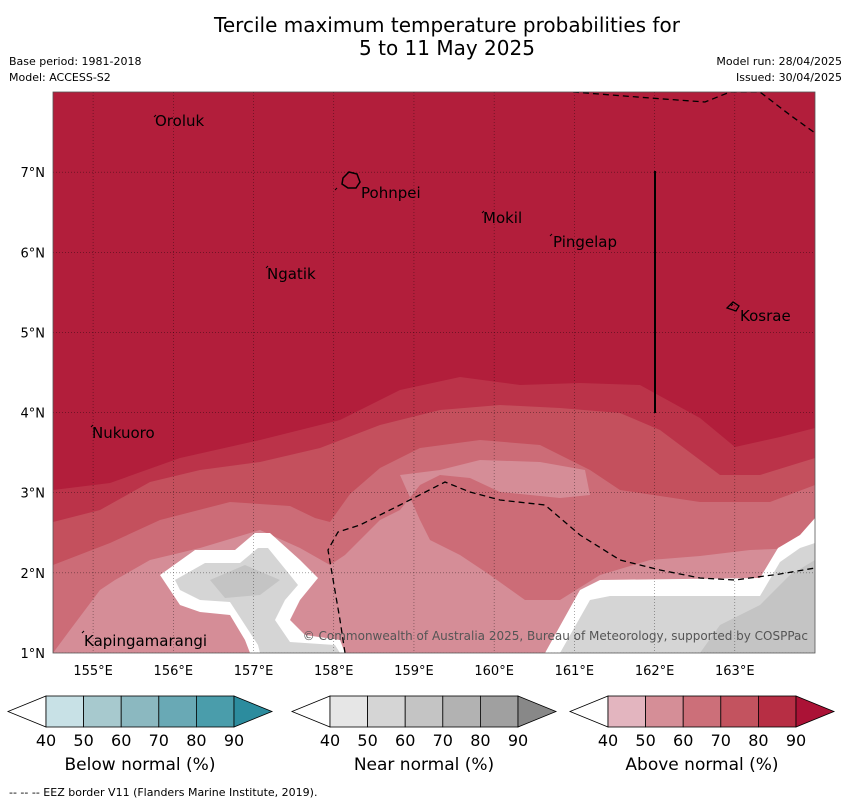 This screenshot has height=804, width=850. Describe the element at coordinates (334, 671) in the screenshot. I see `lon-tick-label: 158°E` at that location.